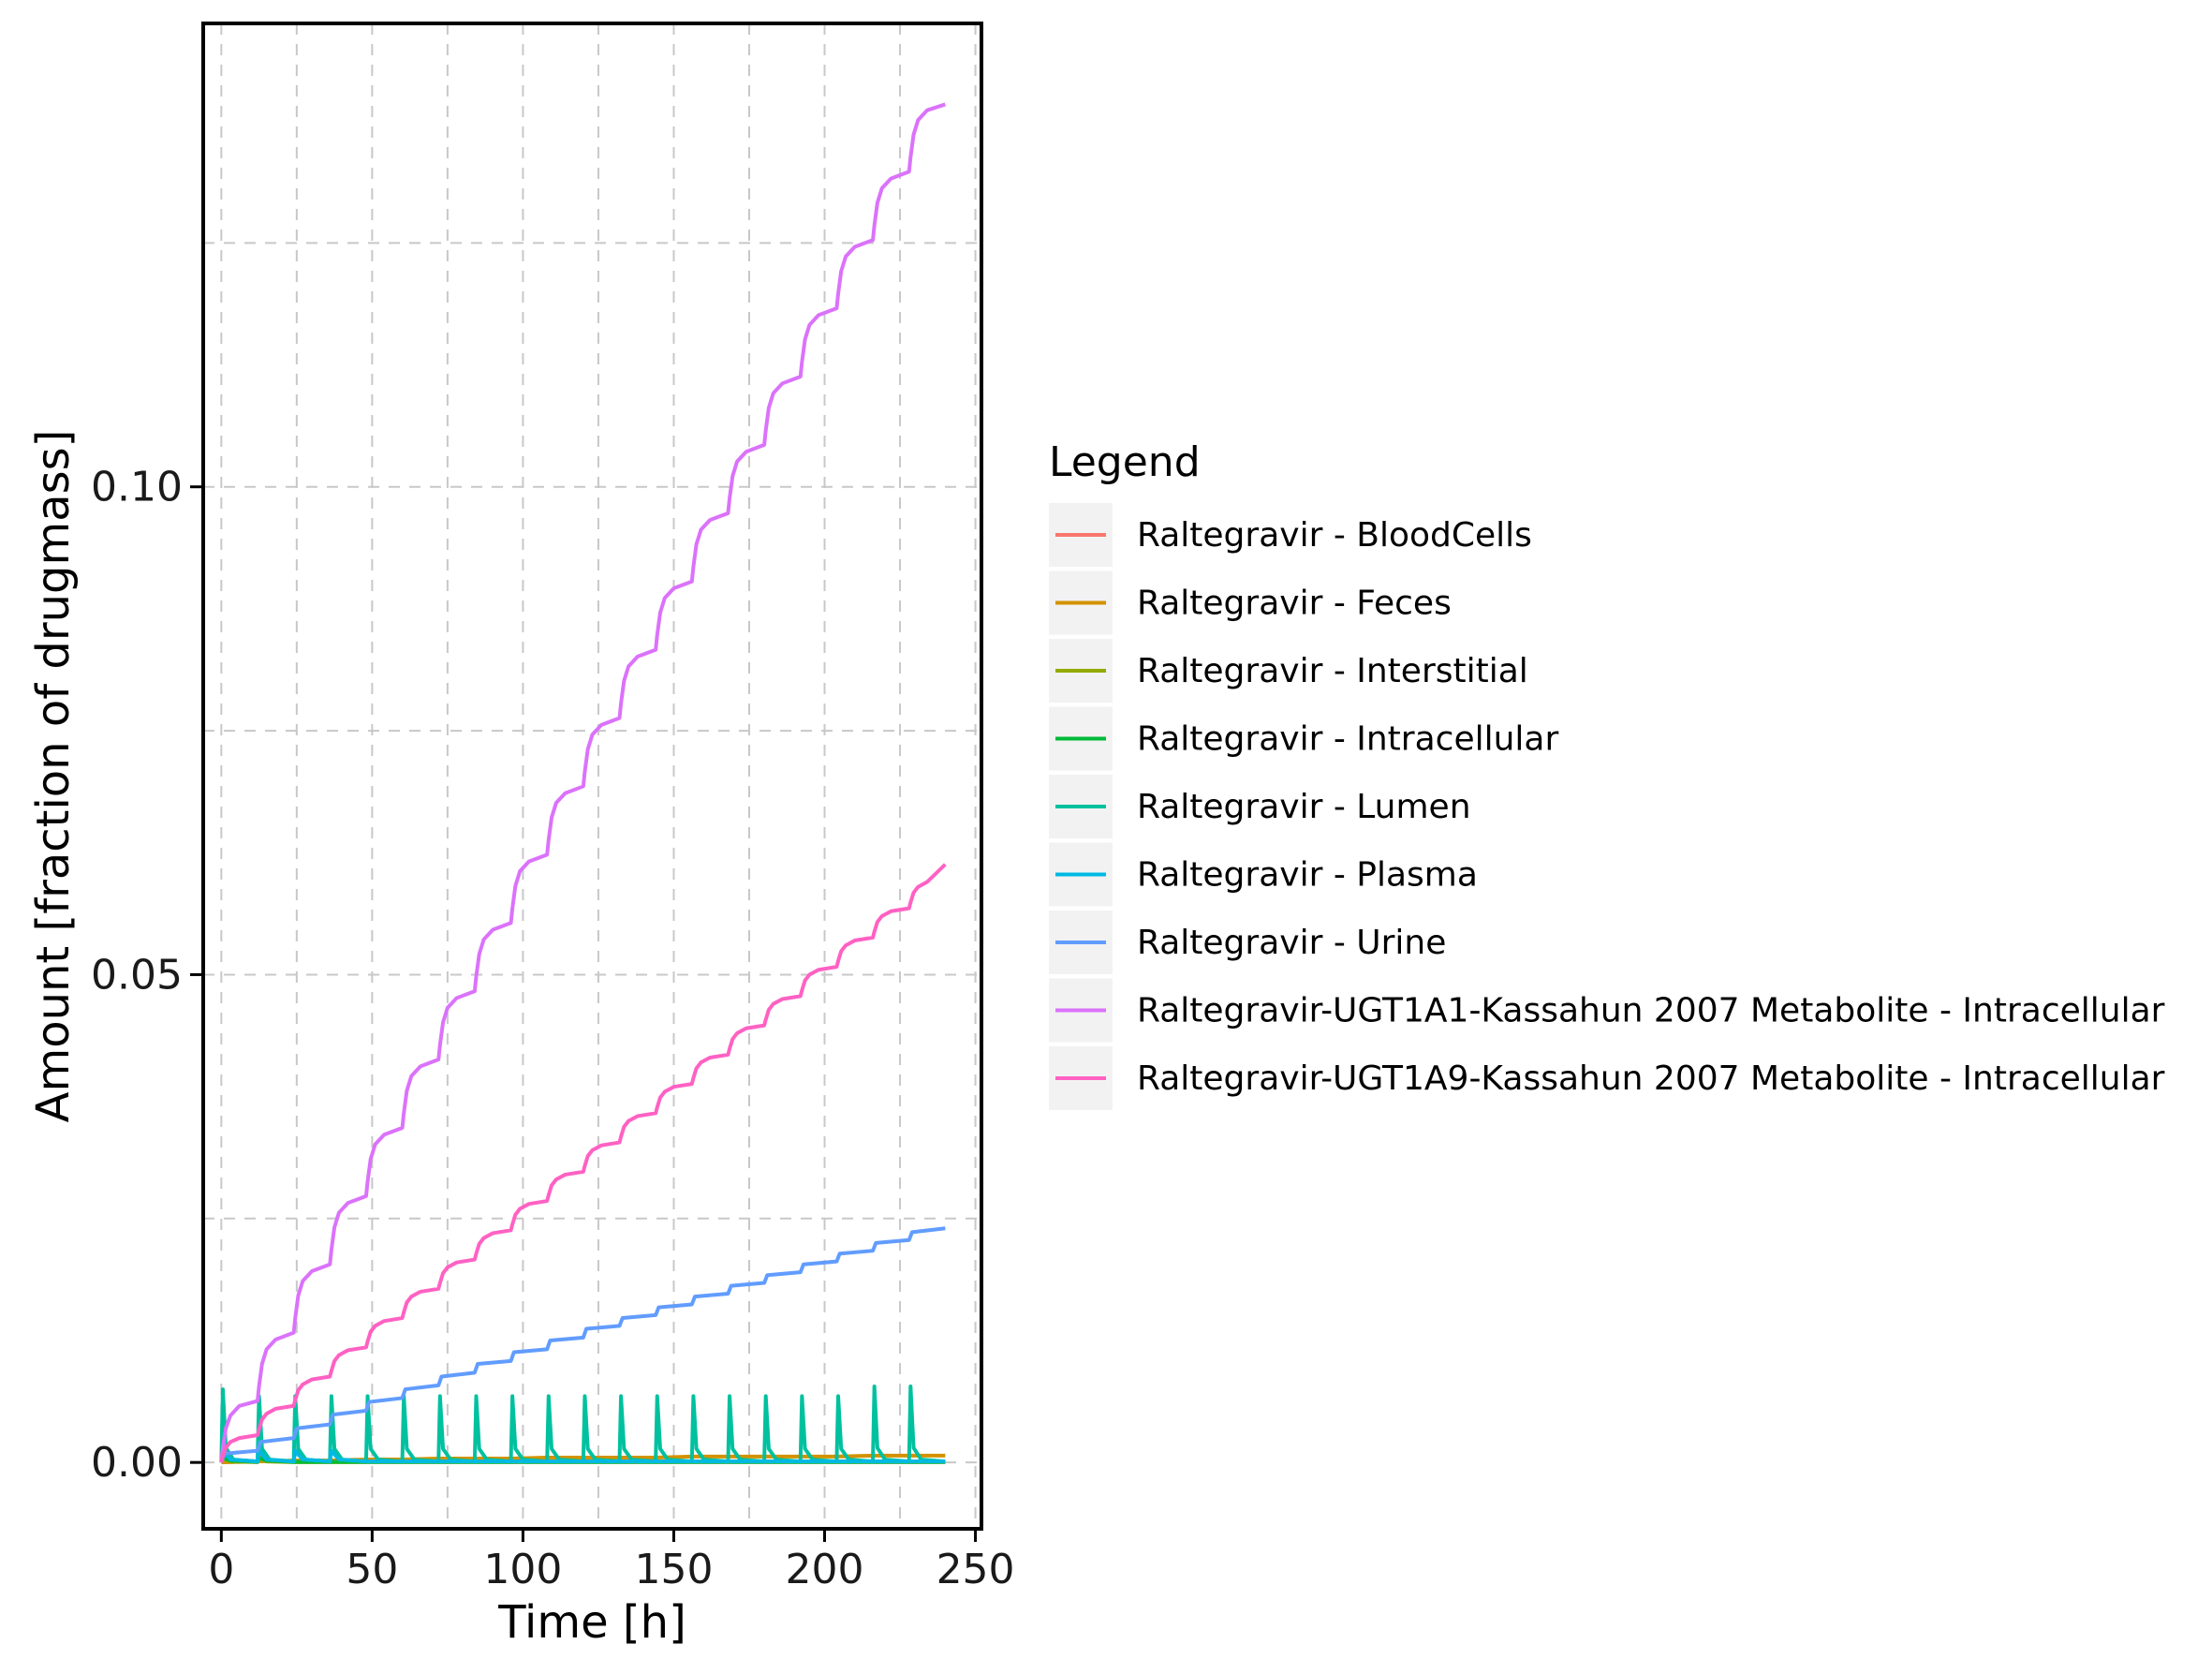  Describe the element at coordinates (1294, 604) in the screenshot. I see `legend-label: Raltegravir - Feces` at that location.